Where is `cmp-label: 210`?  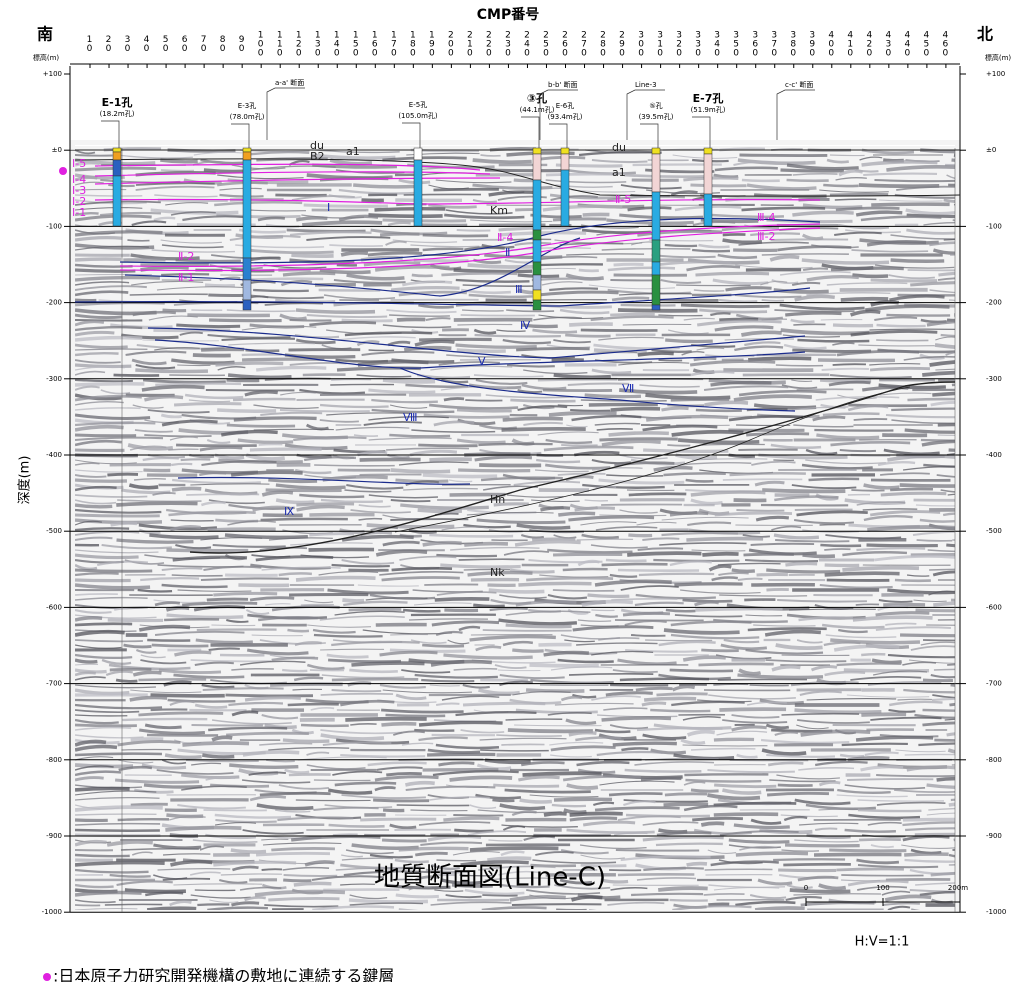
cmp-label: 210 is located at coordinates (470, 44).